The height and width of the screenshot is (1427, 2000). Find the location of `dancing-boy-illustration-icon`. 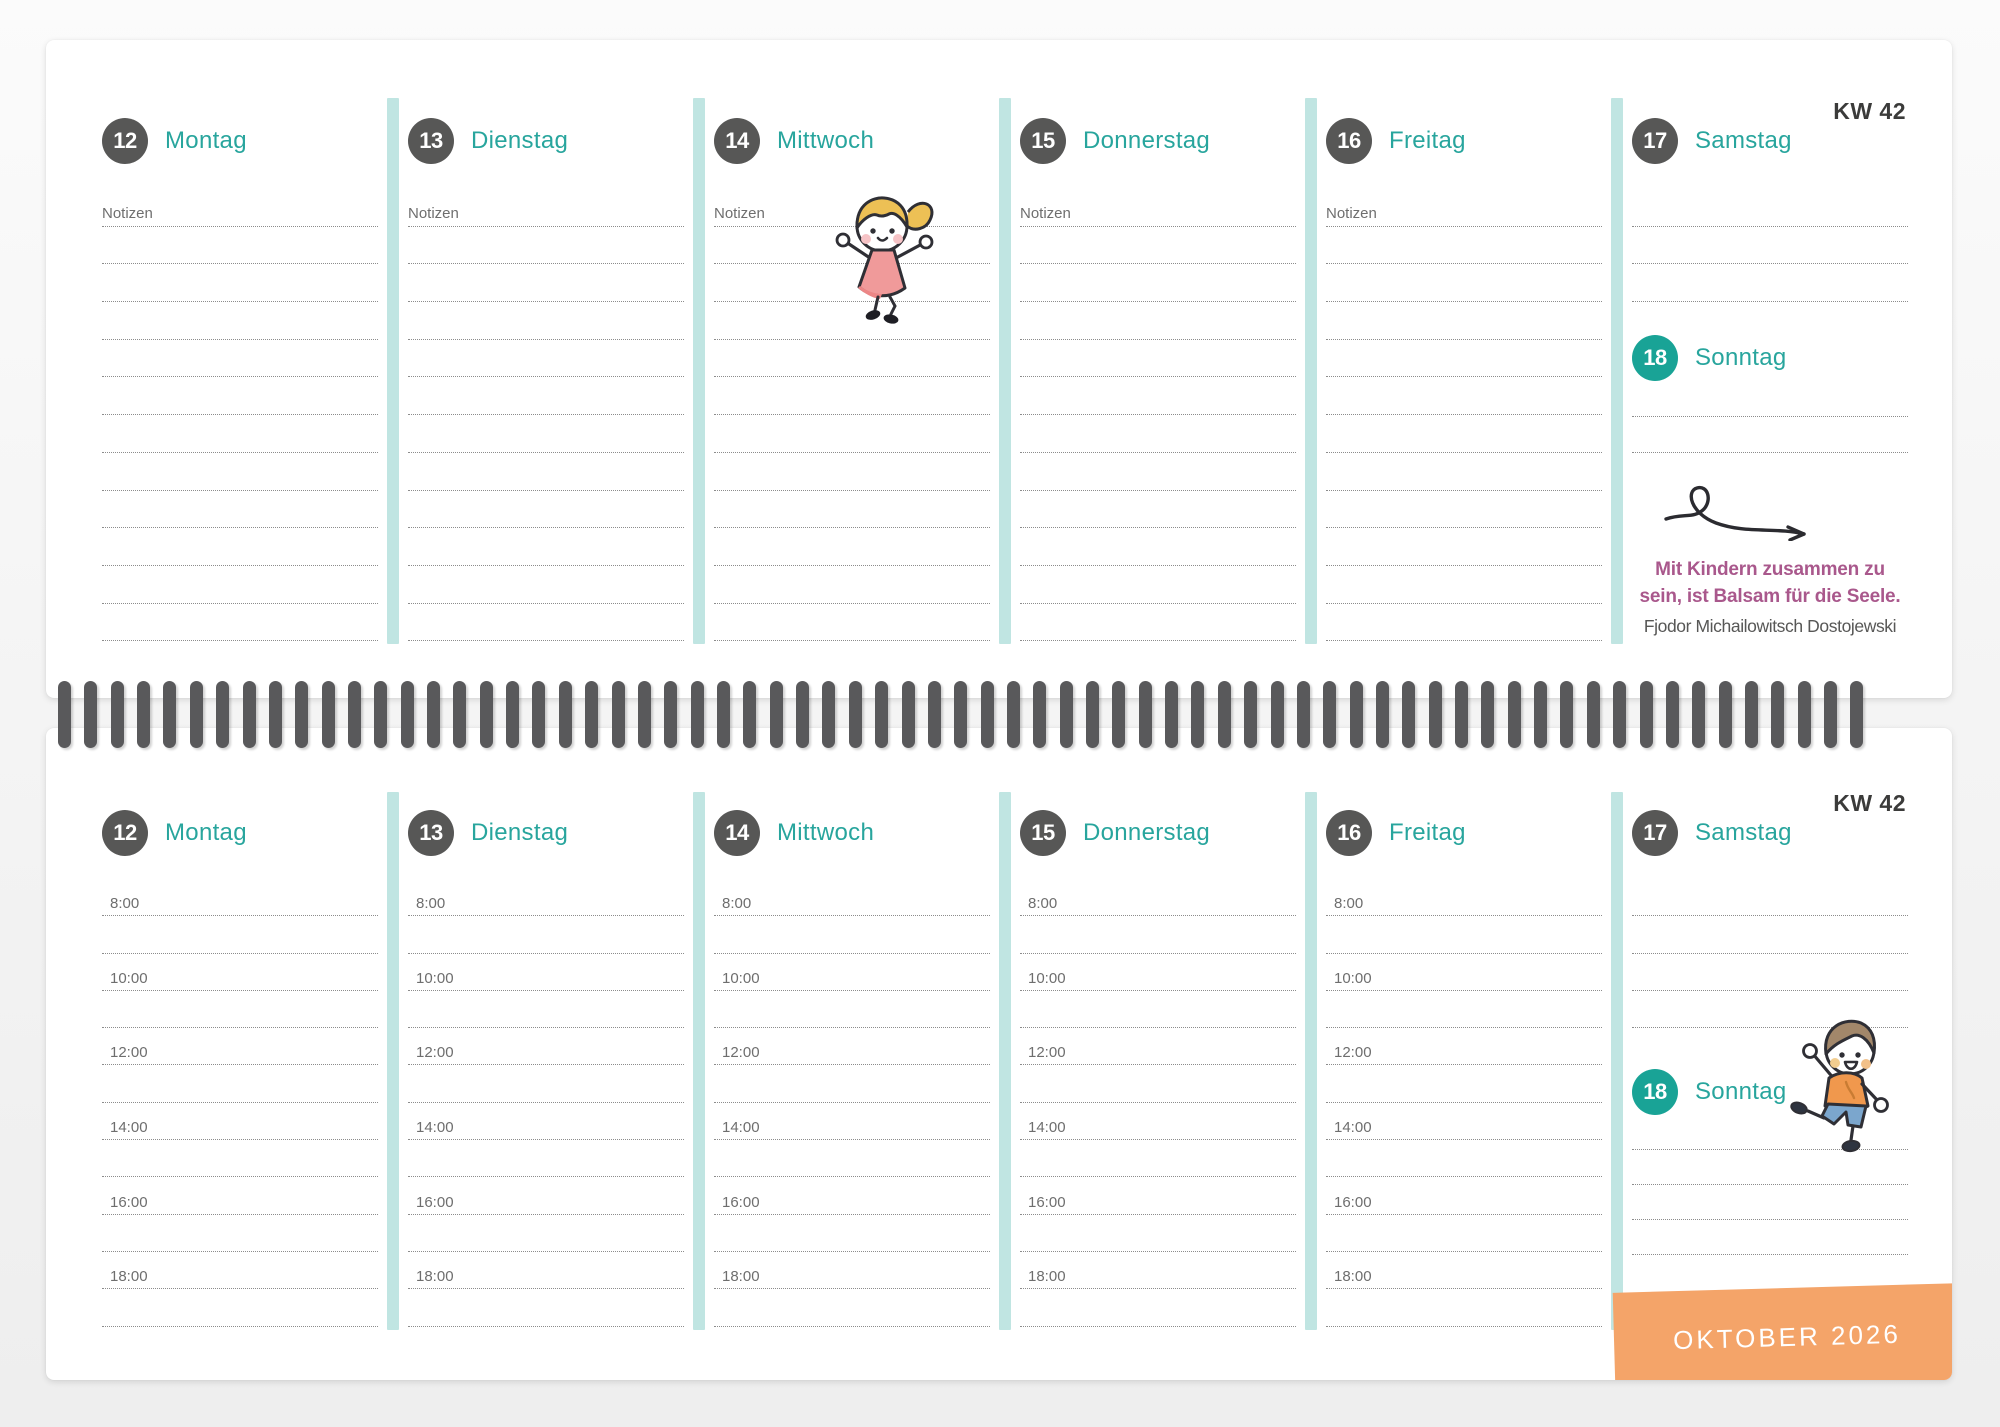

dancing-boy-illustration-icon is located at coordinates (1841, 1088).